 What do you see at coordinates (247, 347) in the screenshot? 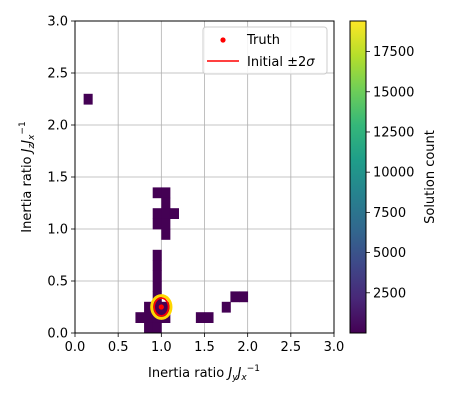
I see `x-tick-label: 2.0` at bounding box center [247, 347].